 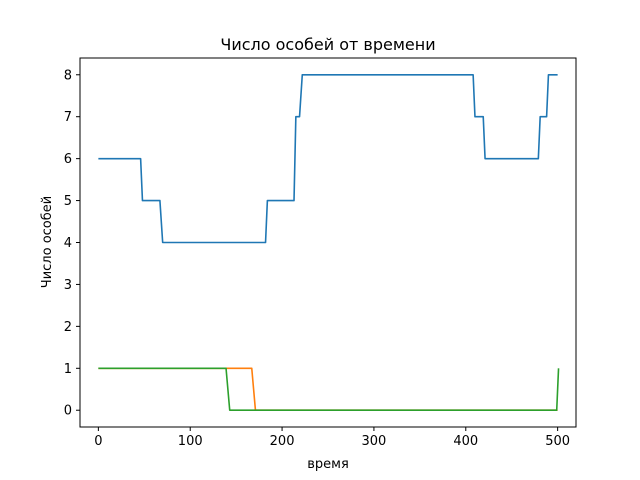 I want to click on x-axis-label: время, so click(x=328, y=464).